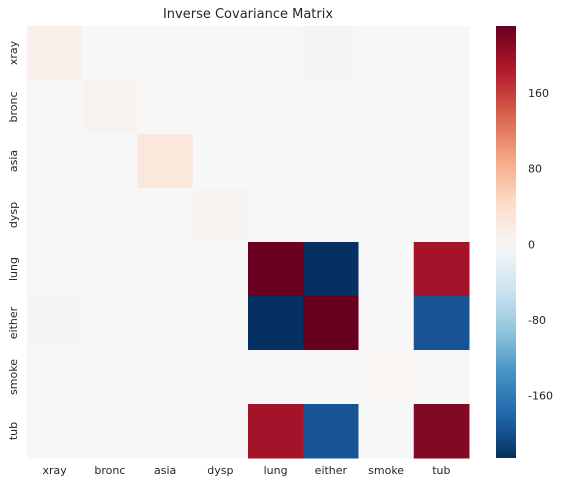 This screenshot has height=486, width=561. Describe the element at coordinates (13, 240) in the screenshot. I see `row-labels: xray bronc asia dysp lung either smoke tub` at that location.